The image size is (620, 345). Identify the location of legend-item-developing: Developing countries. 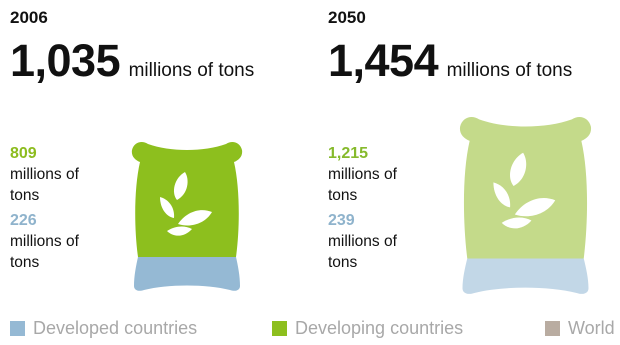
(367, 328).